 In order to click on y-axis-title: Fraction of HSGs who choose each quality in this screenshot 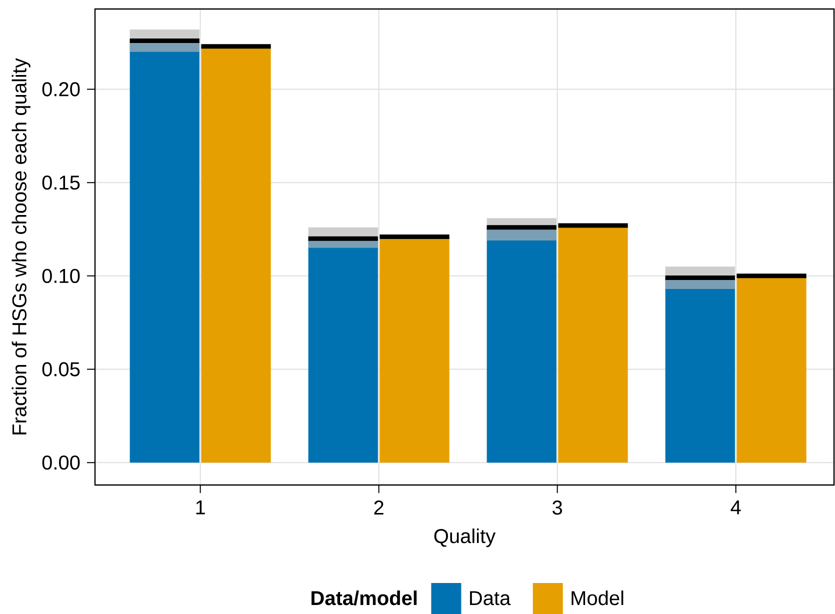, I will do `click(21, 246)`.